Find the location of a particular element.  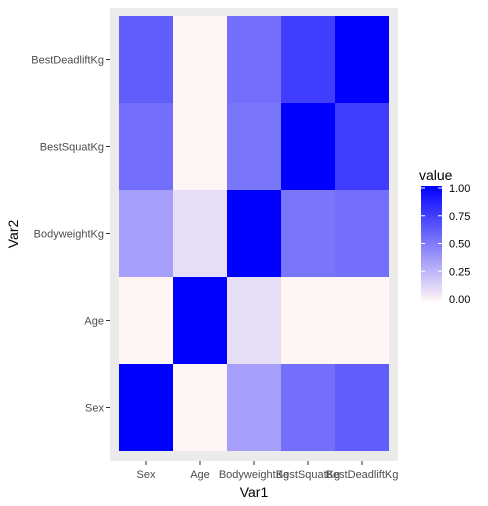

x-tick-label: BodyweightKg is located at coordinates (254, 475).